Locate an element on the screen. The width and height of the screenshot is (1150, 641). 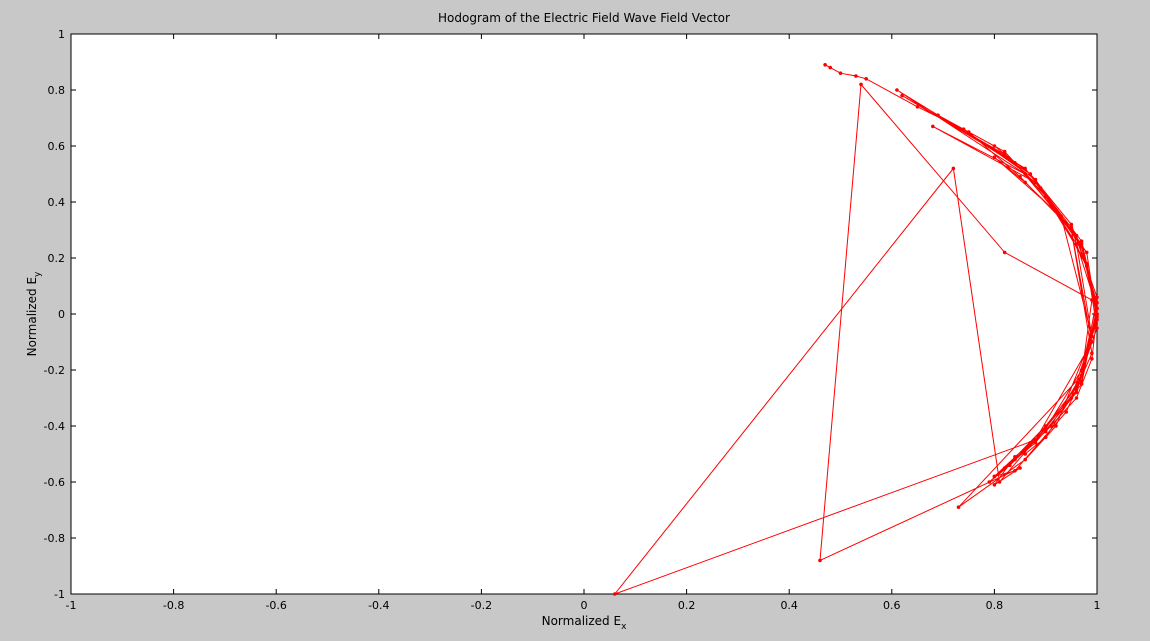
y-tick-label: -1 is located at coordinates (59, 594).